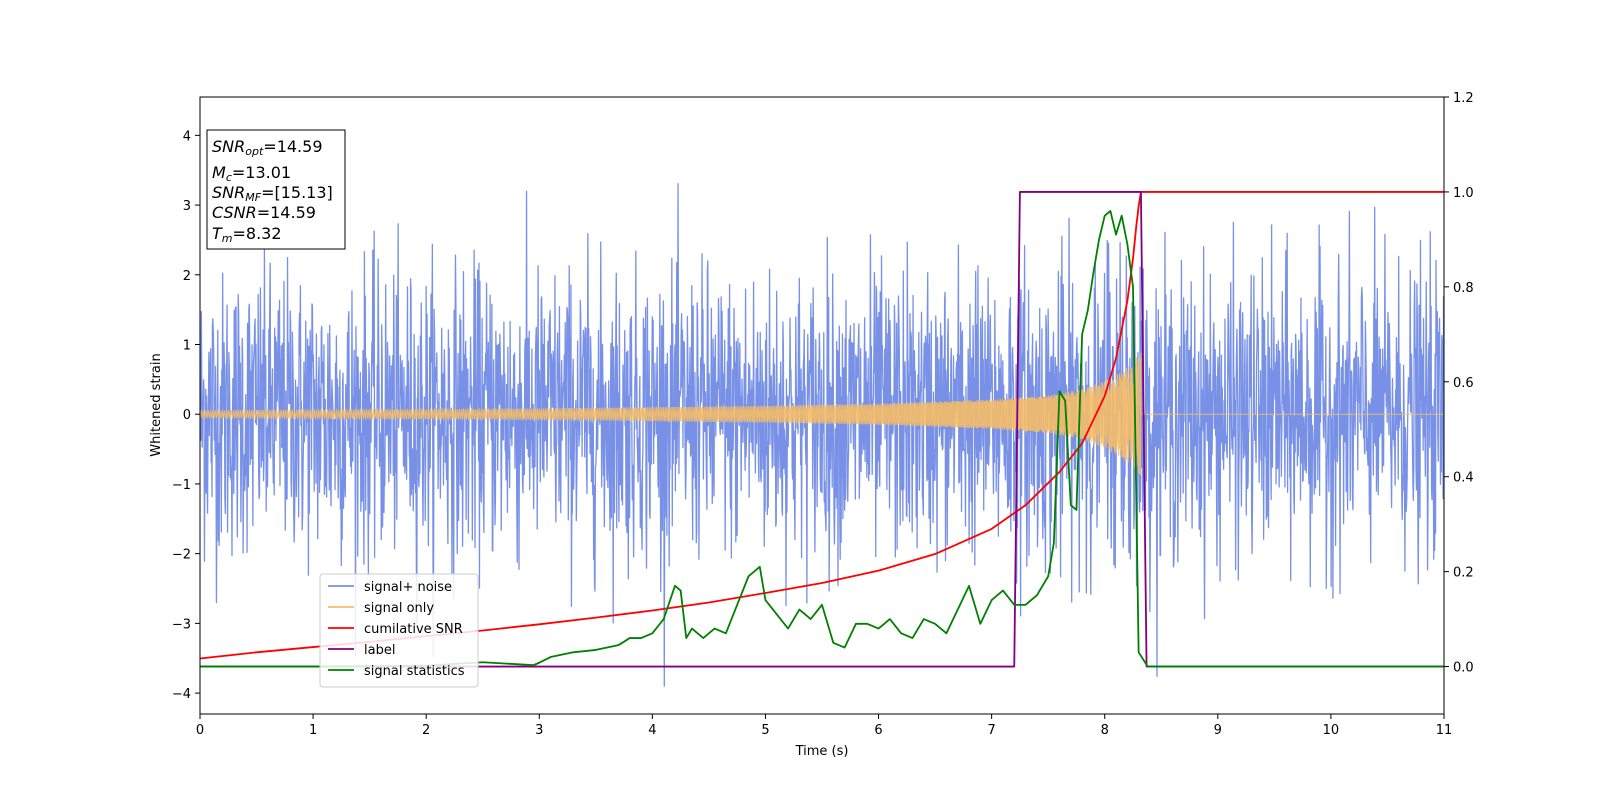 The height and width of the screenshot is (804, 1600). What do you see at coordinates (313, 730) in the screenshot?
I see `x-tick-label: 1` at bounding box center [313, 730].